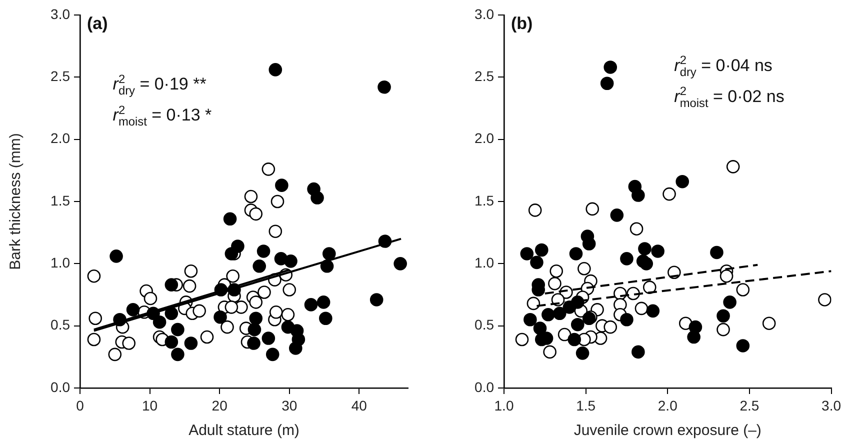 The height and width of the screenshot is (445, 845). I want to click on y-axis-title: Bark thickness (mm), so click(15, 201).